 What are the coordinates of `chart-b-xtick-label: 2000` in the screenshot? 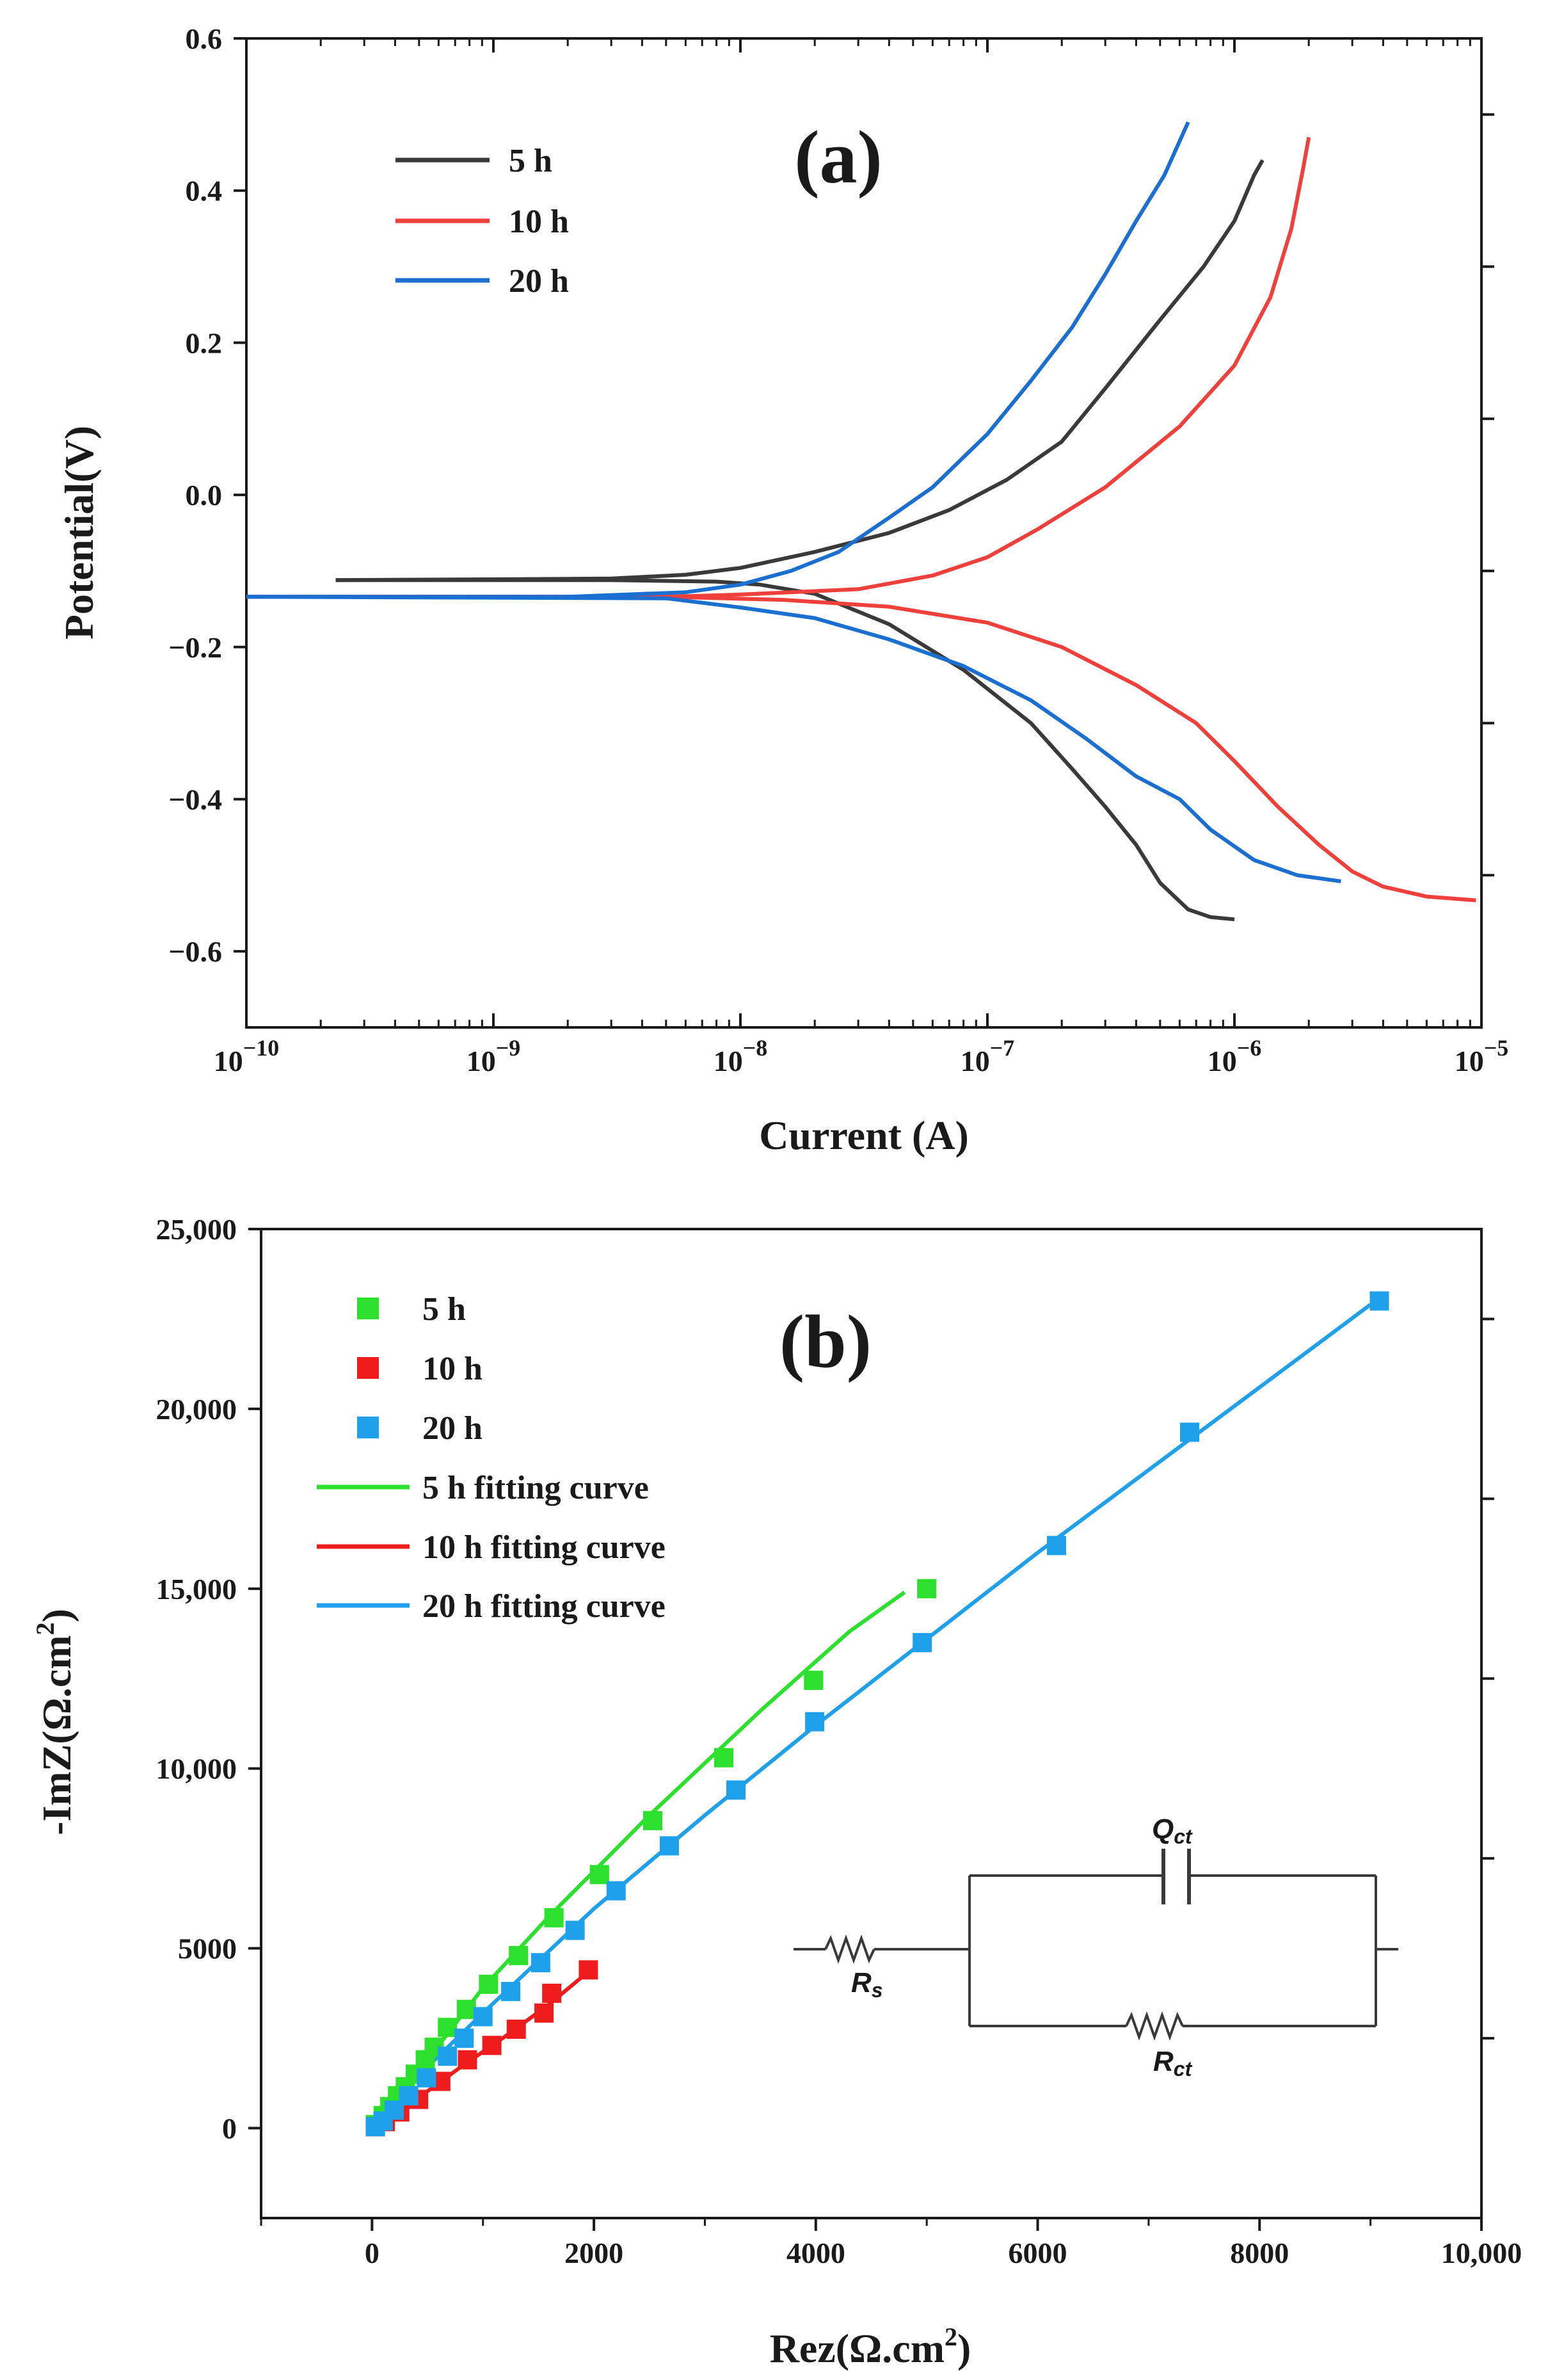 It's located at (593, 2253).